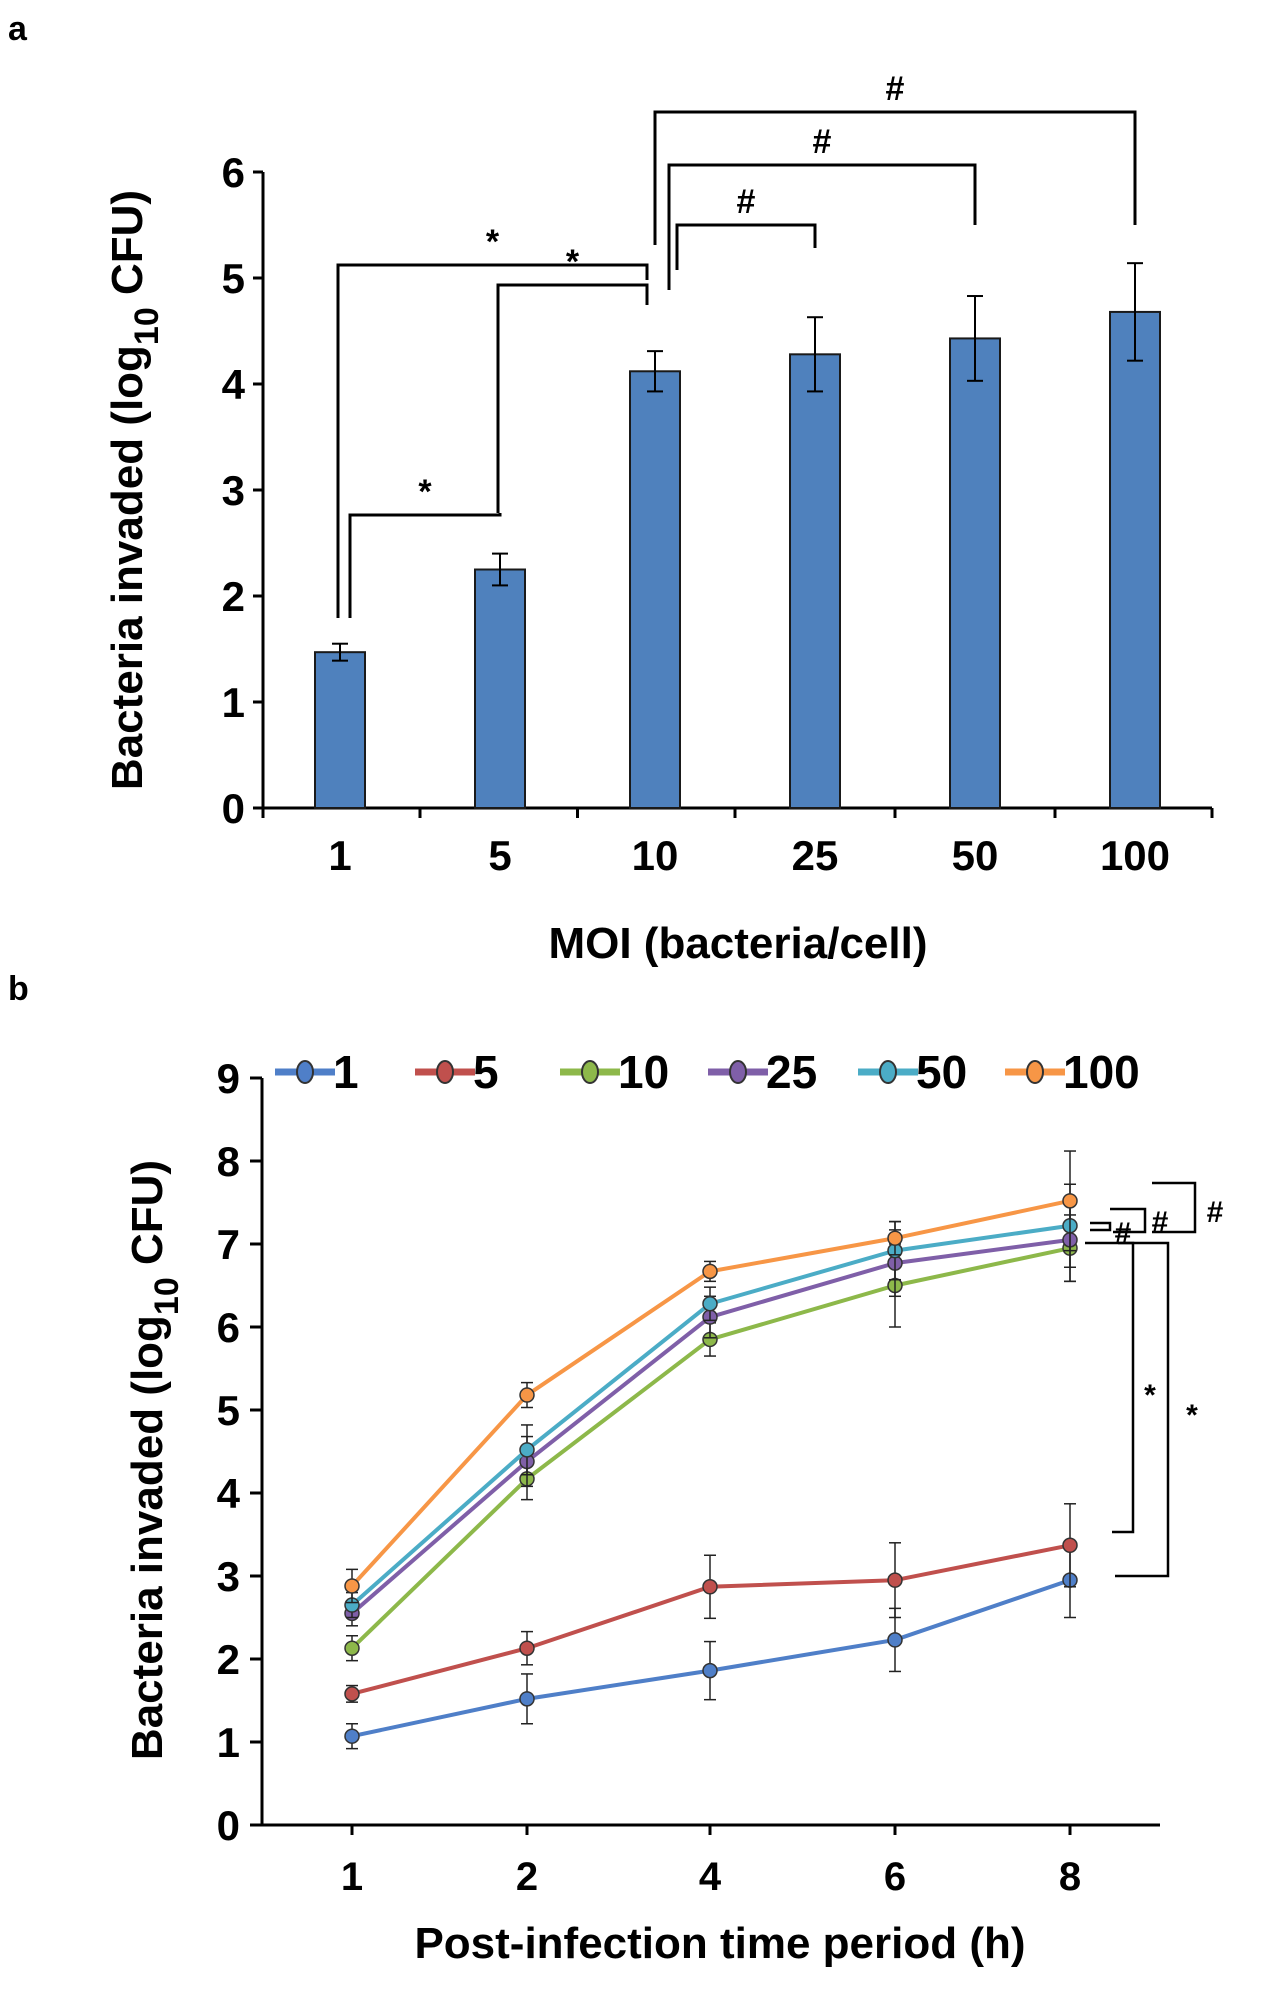 Image resolution: width=1267 pixels, height=1999 pixels. What do you see at coordinates (941, 1072) in the screenshot?
I see `legend-label: 50` at bounding box center [941, 1072].